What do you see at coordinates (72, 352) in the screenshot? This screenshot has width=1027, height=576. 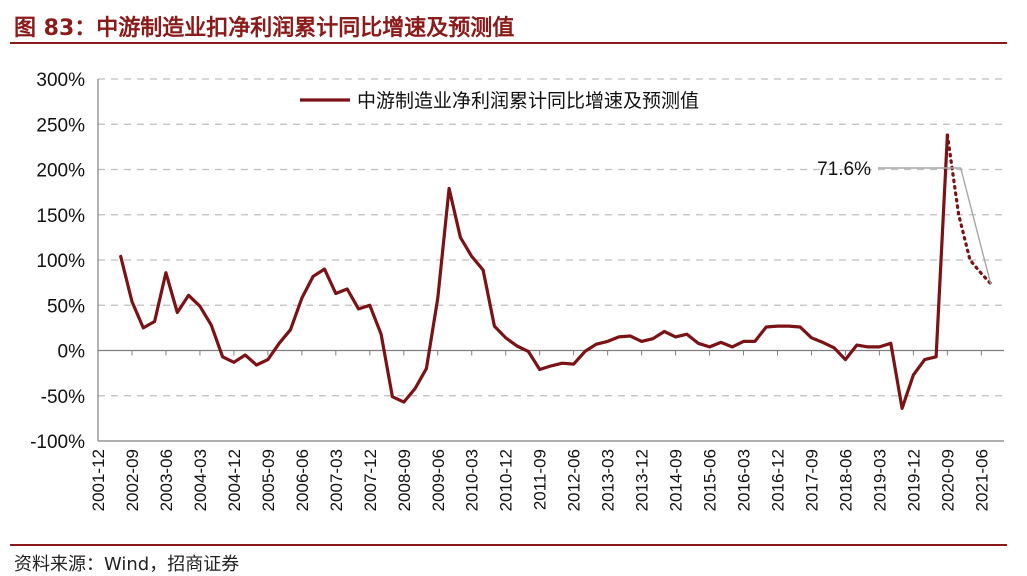 I see `y-tick-label: 0%` at bounding box center [72, 352].